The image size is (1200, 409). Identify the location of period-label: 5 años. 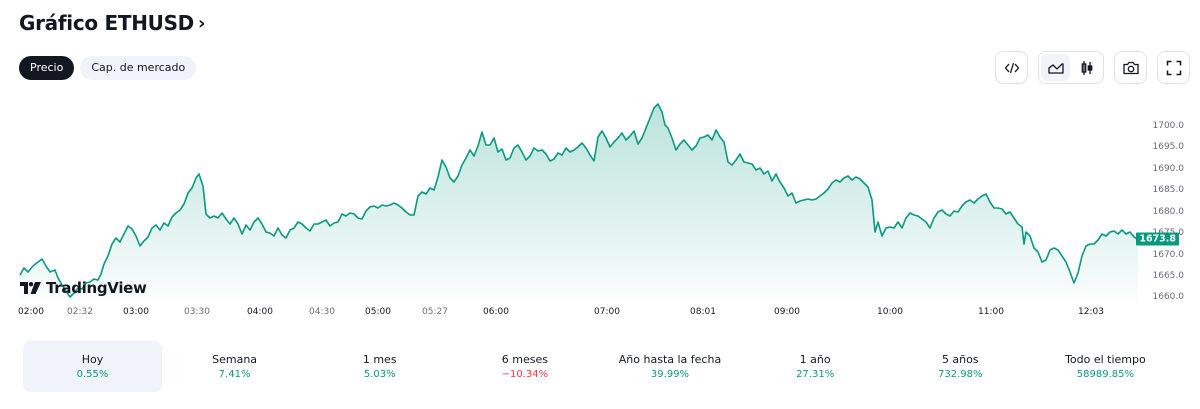
(960, 359).